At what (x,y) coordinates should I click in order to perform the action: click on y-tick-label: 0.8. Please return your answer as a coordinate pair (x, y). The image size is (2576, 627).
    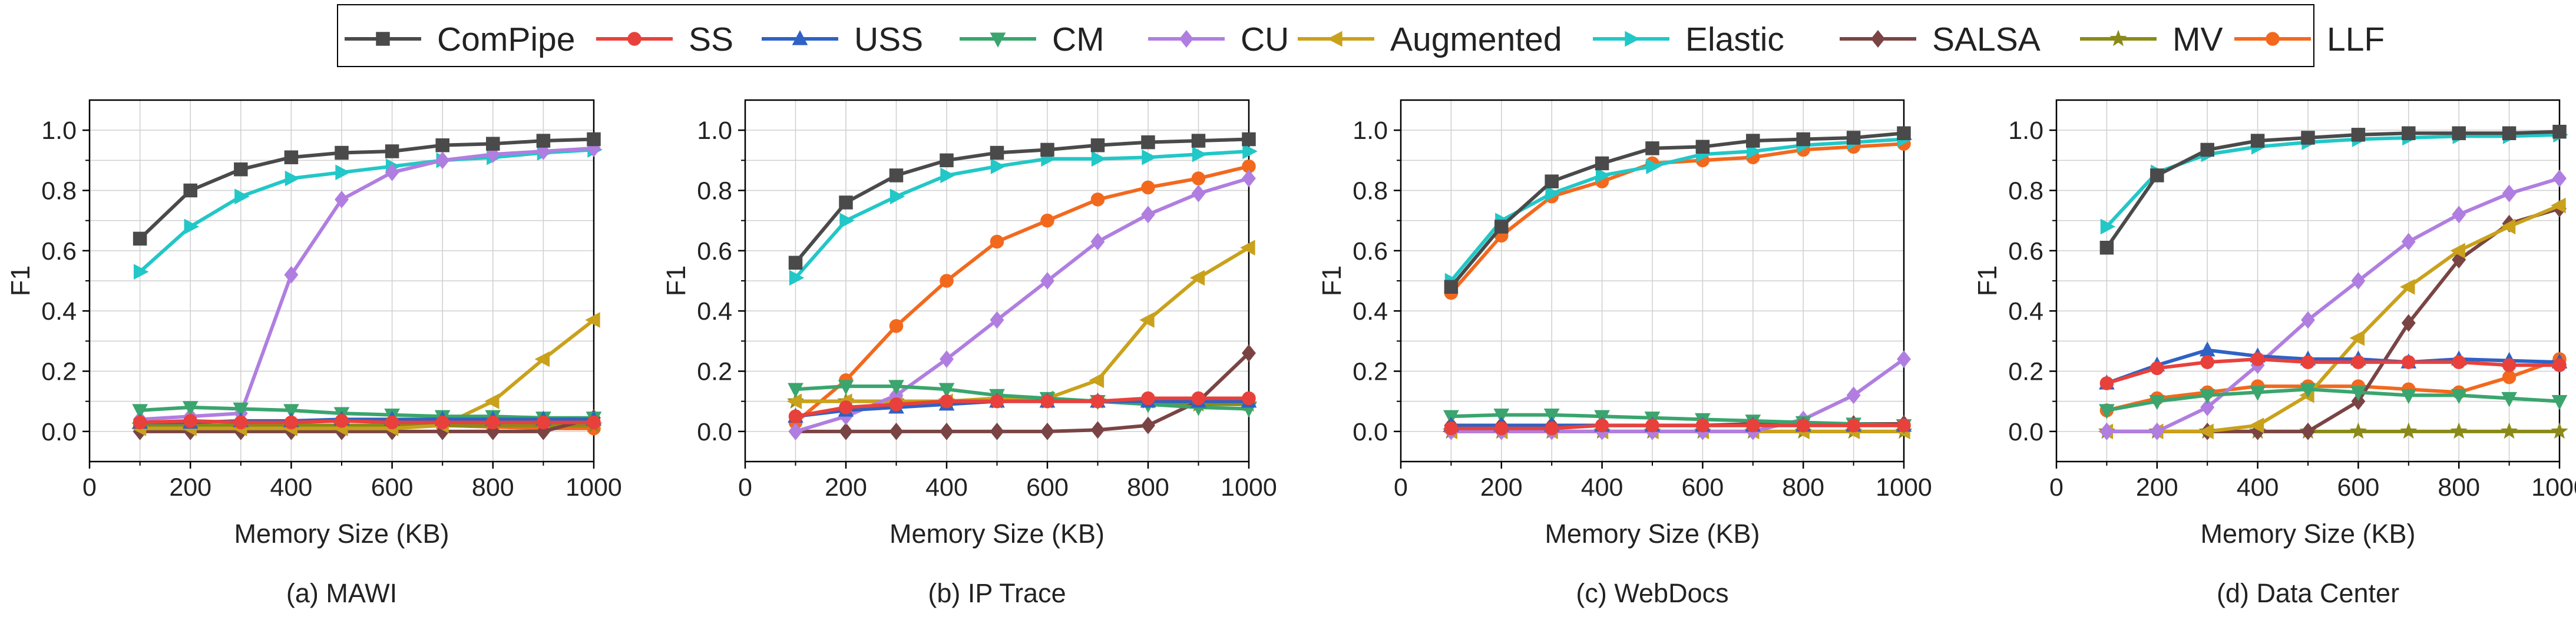
    Looking at the image, I should click on (715, 191).